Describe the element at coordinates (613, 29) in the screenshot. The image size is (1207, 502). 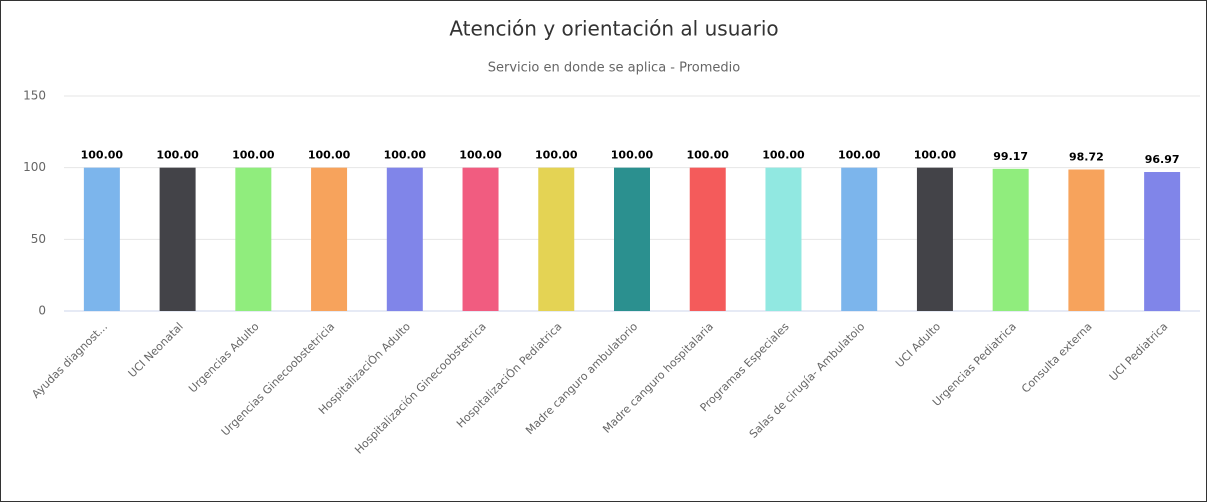
I see `chart-title: Atención y orientación al usuario` at that location.